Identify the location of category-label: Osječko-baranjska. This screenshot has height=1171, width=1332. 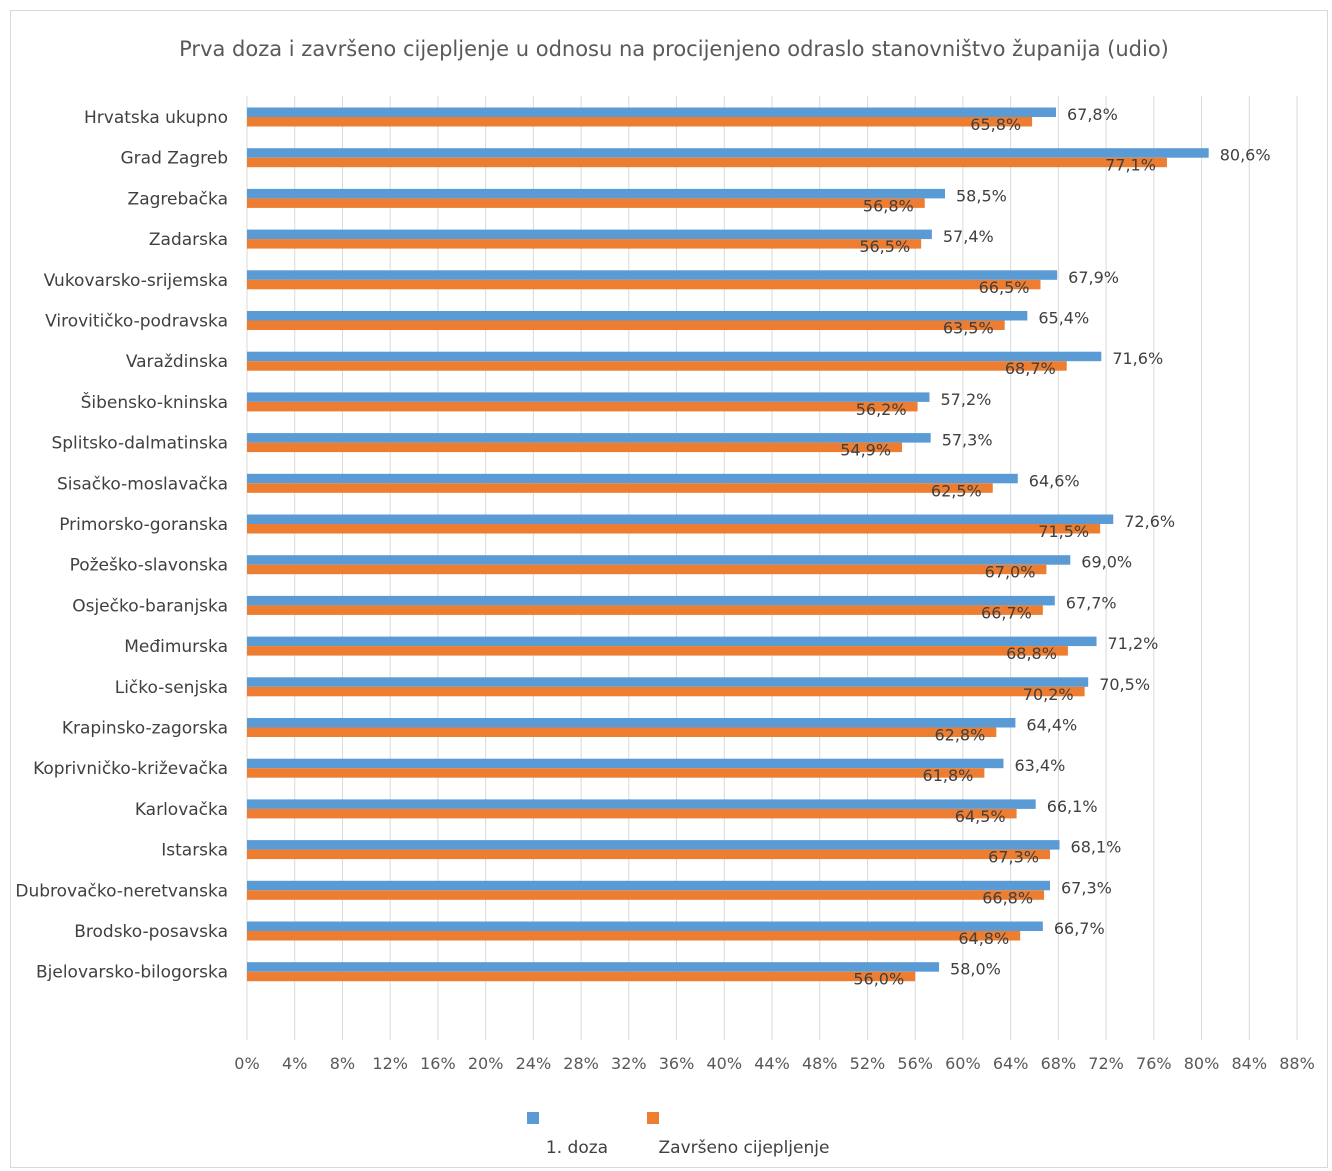
(150, 606).